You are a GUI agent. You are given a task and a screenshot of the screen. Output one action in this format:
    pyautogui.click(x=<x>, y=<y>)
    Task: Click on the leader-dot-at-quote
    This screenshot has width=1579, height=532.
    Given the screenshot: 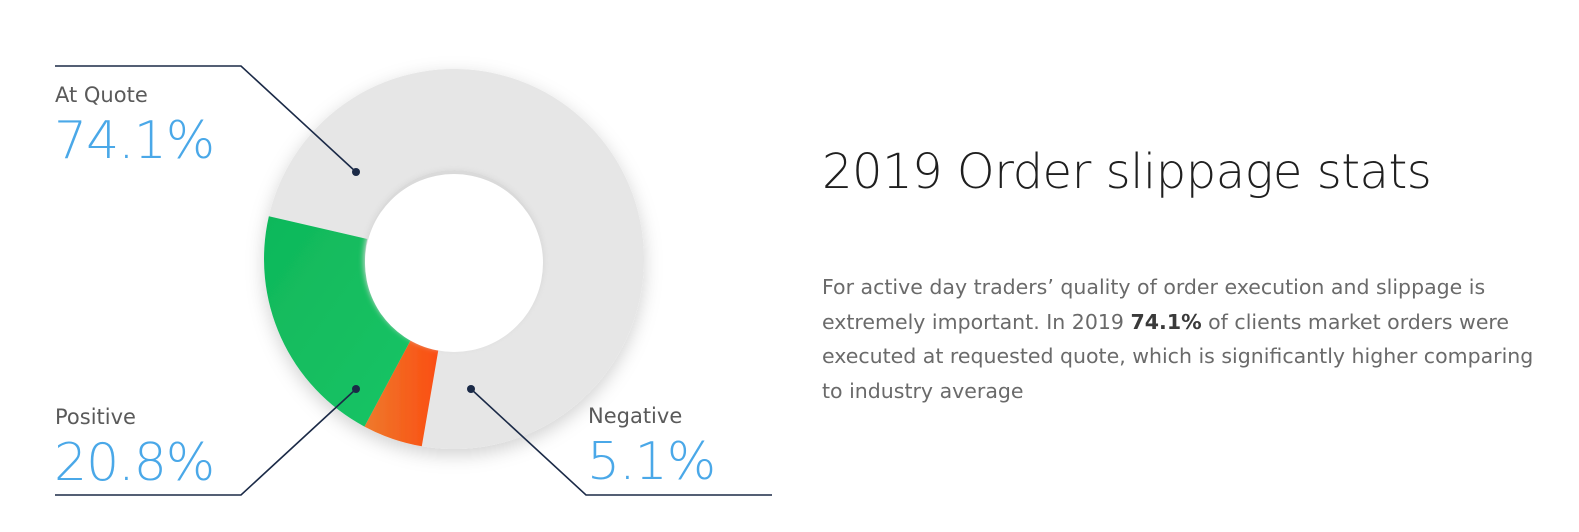 What is the action you would take?
    pyautogui.click(x=356, y=172)
    